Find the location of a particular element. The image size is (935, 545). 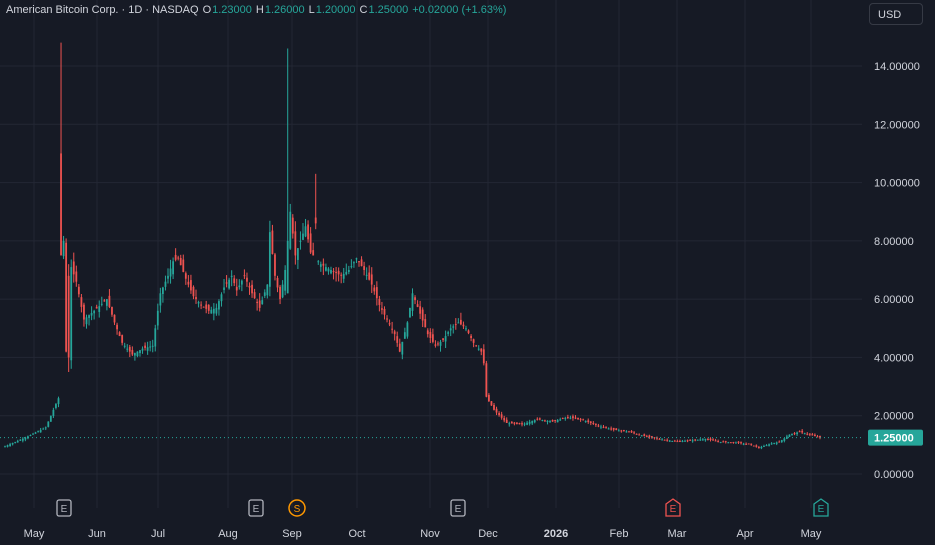

low-value: 1.20000 is located at coordinates (335, 10).